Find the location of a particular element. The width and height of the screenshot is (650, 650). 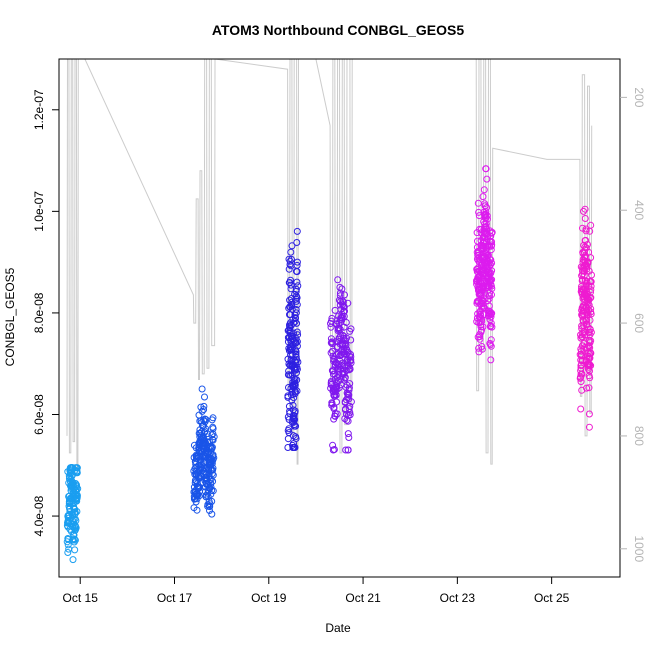

y-tick-label: 6.0e-08 is located at coordinates (39, 414).